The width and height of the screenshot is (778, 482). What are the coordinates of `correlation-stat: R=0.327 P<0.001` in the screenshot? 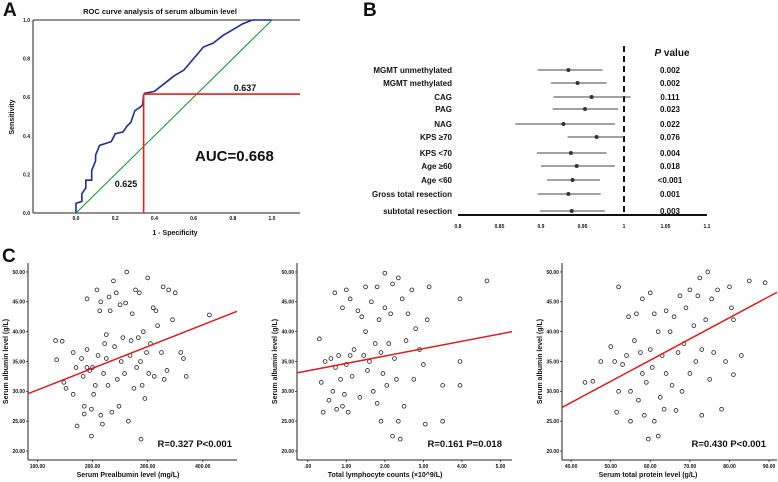 It's located at (195, 444).